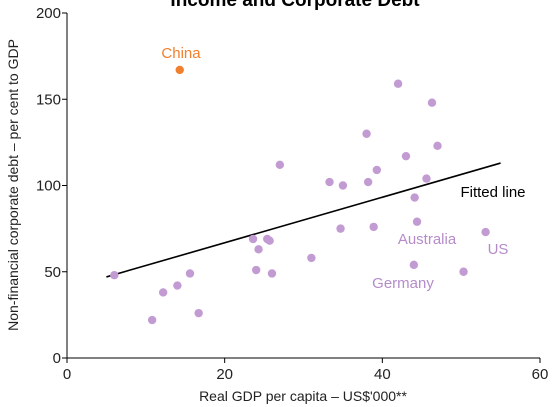  What do you see at coordinates (427, 239) in the screenshot?
I see `annotation-australia: Australia` at bounding box center [427, 239].